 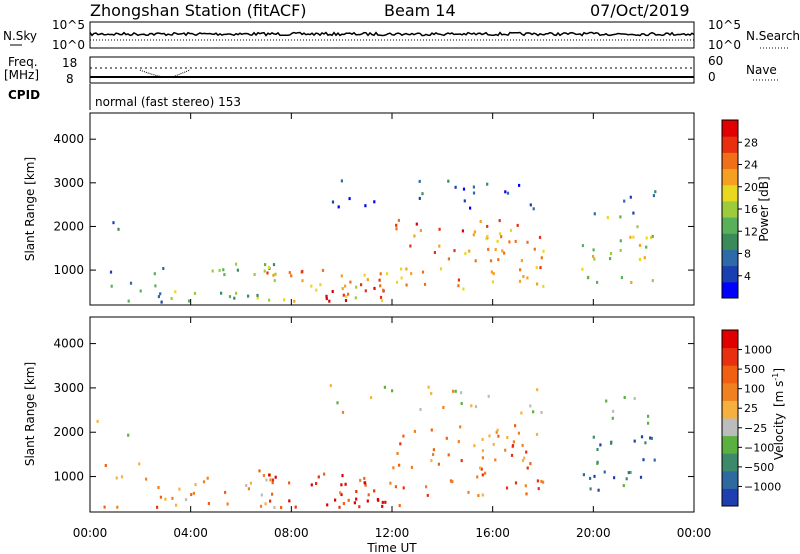 I want to click on x-axis-label: Time UT, so click(x=391, y=547).